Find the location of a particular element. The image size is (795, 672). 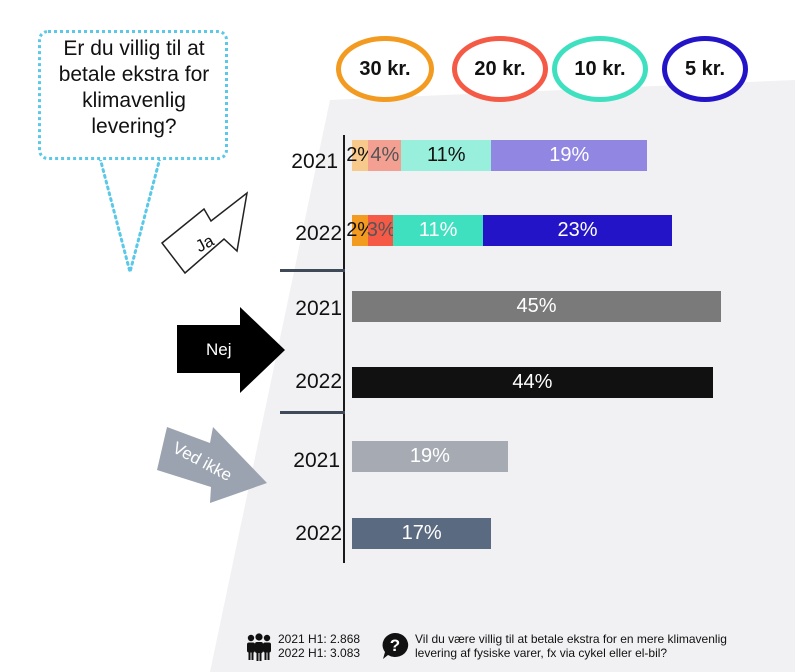

bar-label-nej-2022-seg0: 44% is located at coordinates (532, 382).